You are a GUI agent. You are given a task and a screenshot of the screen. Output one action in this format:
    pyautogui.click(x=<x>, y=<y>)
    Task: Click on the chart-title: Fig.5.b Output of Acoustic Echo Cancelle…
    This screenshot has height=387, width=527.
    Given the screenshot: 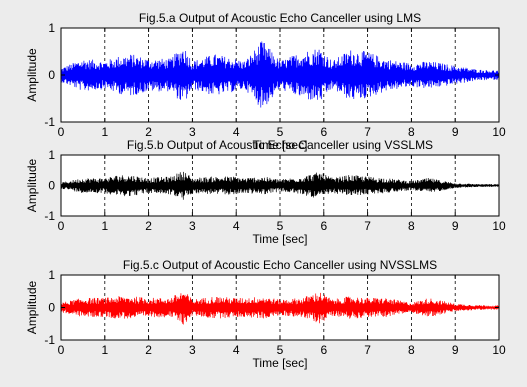 What is the action you would take?
    pyautogui.click(x=280, y=145)
    